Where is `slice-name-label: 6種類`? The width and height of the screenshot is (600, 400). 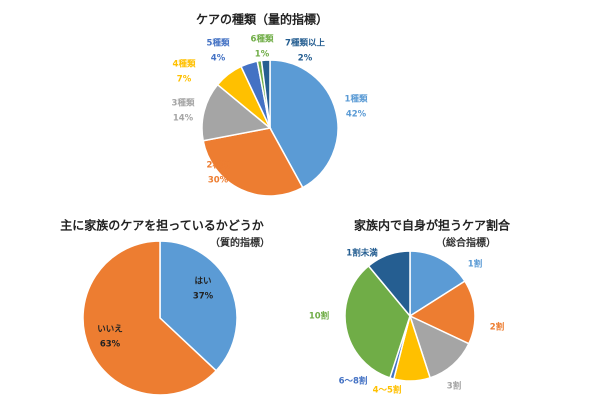
slice-name-label: 6種類 is located at coordinates (262, 39).